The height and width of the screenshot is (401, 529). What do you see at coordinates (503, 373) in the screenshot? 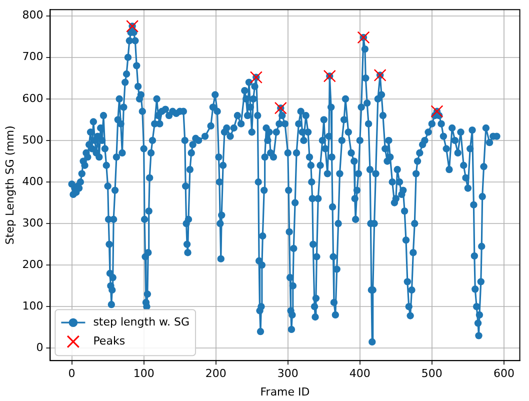
I see `x-tick-label: 600` at bounding box center [503, 373].